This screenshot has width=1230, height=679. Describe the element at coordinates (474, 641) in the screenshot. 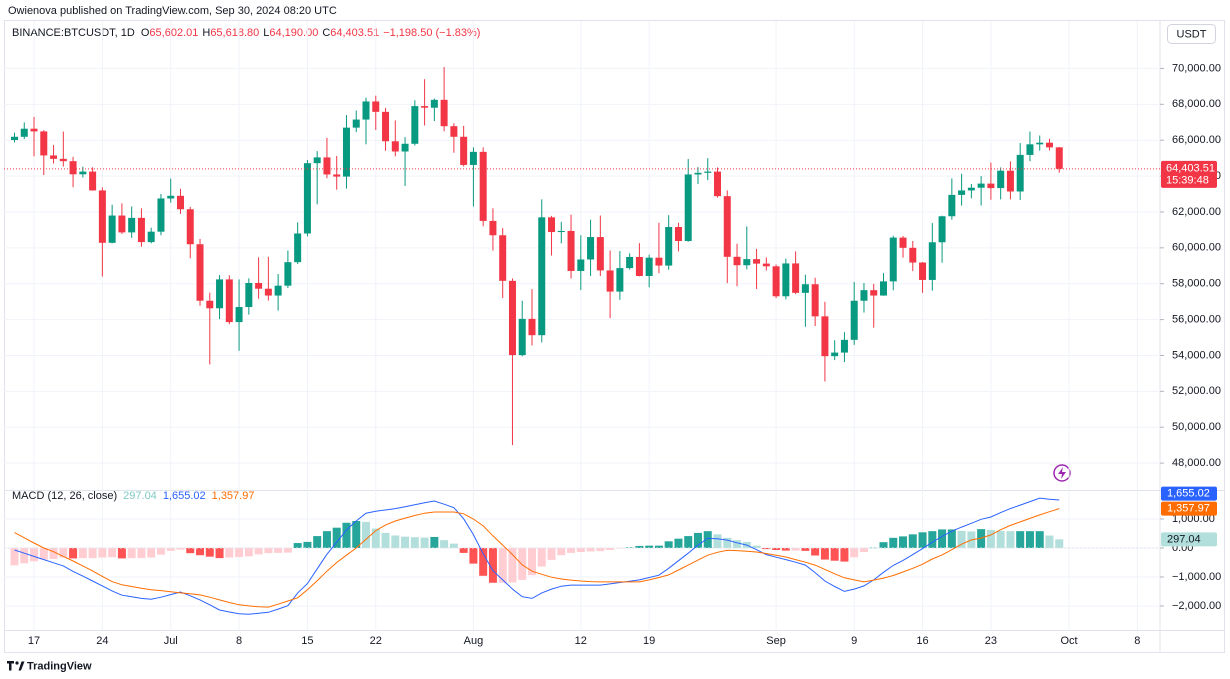

I see `x-tick-label: Aug` at that location.